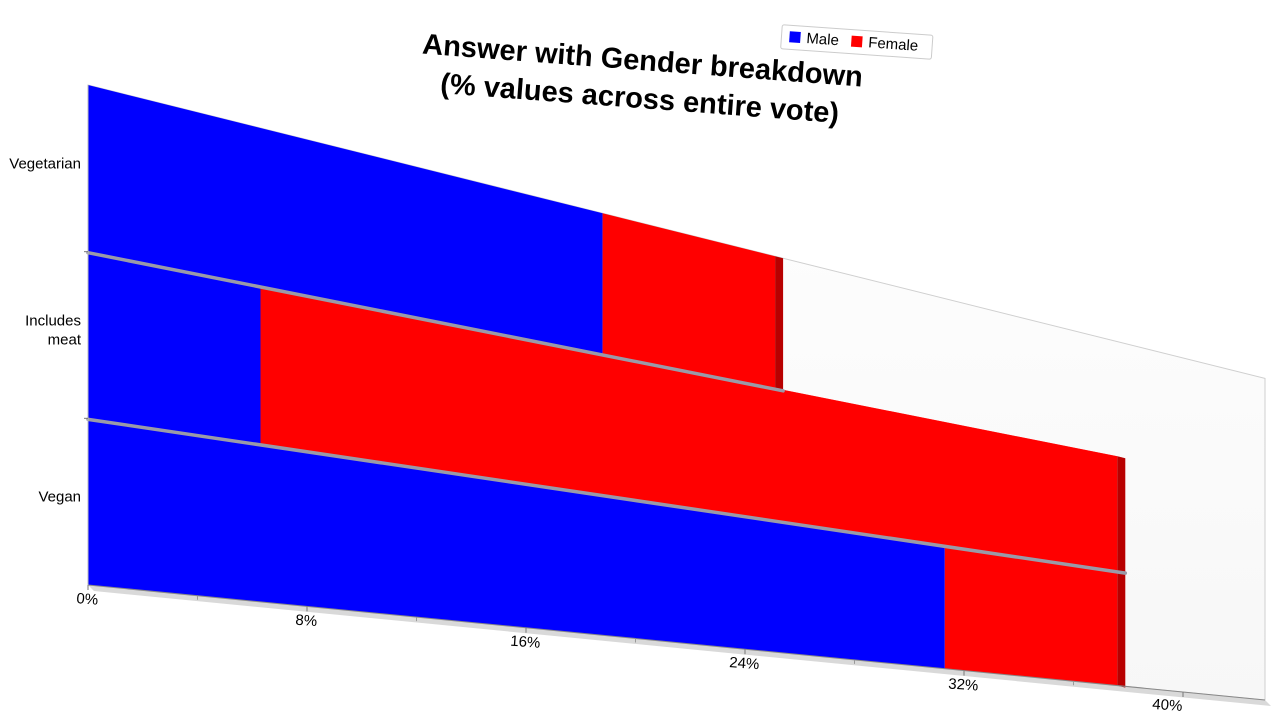  Describe the element at coordinates (306, 621) in the screenshot. I see `x-tick-label: 8%` at that location.